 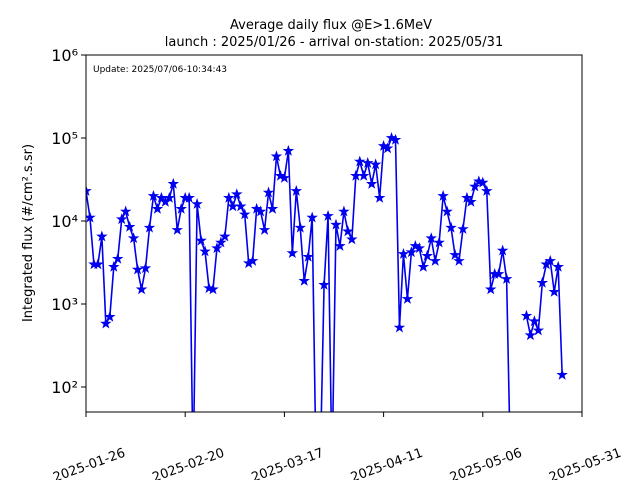 I want to click on y-tick-label: 10³, so click(x=64, y=304).